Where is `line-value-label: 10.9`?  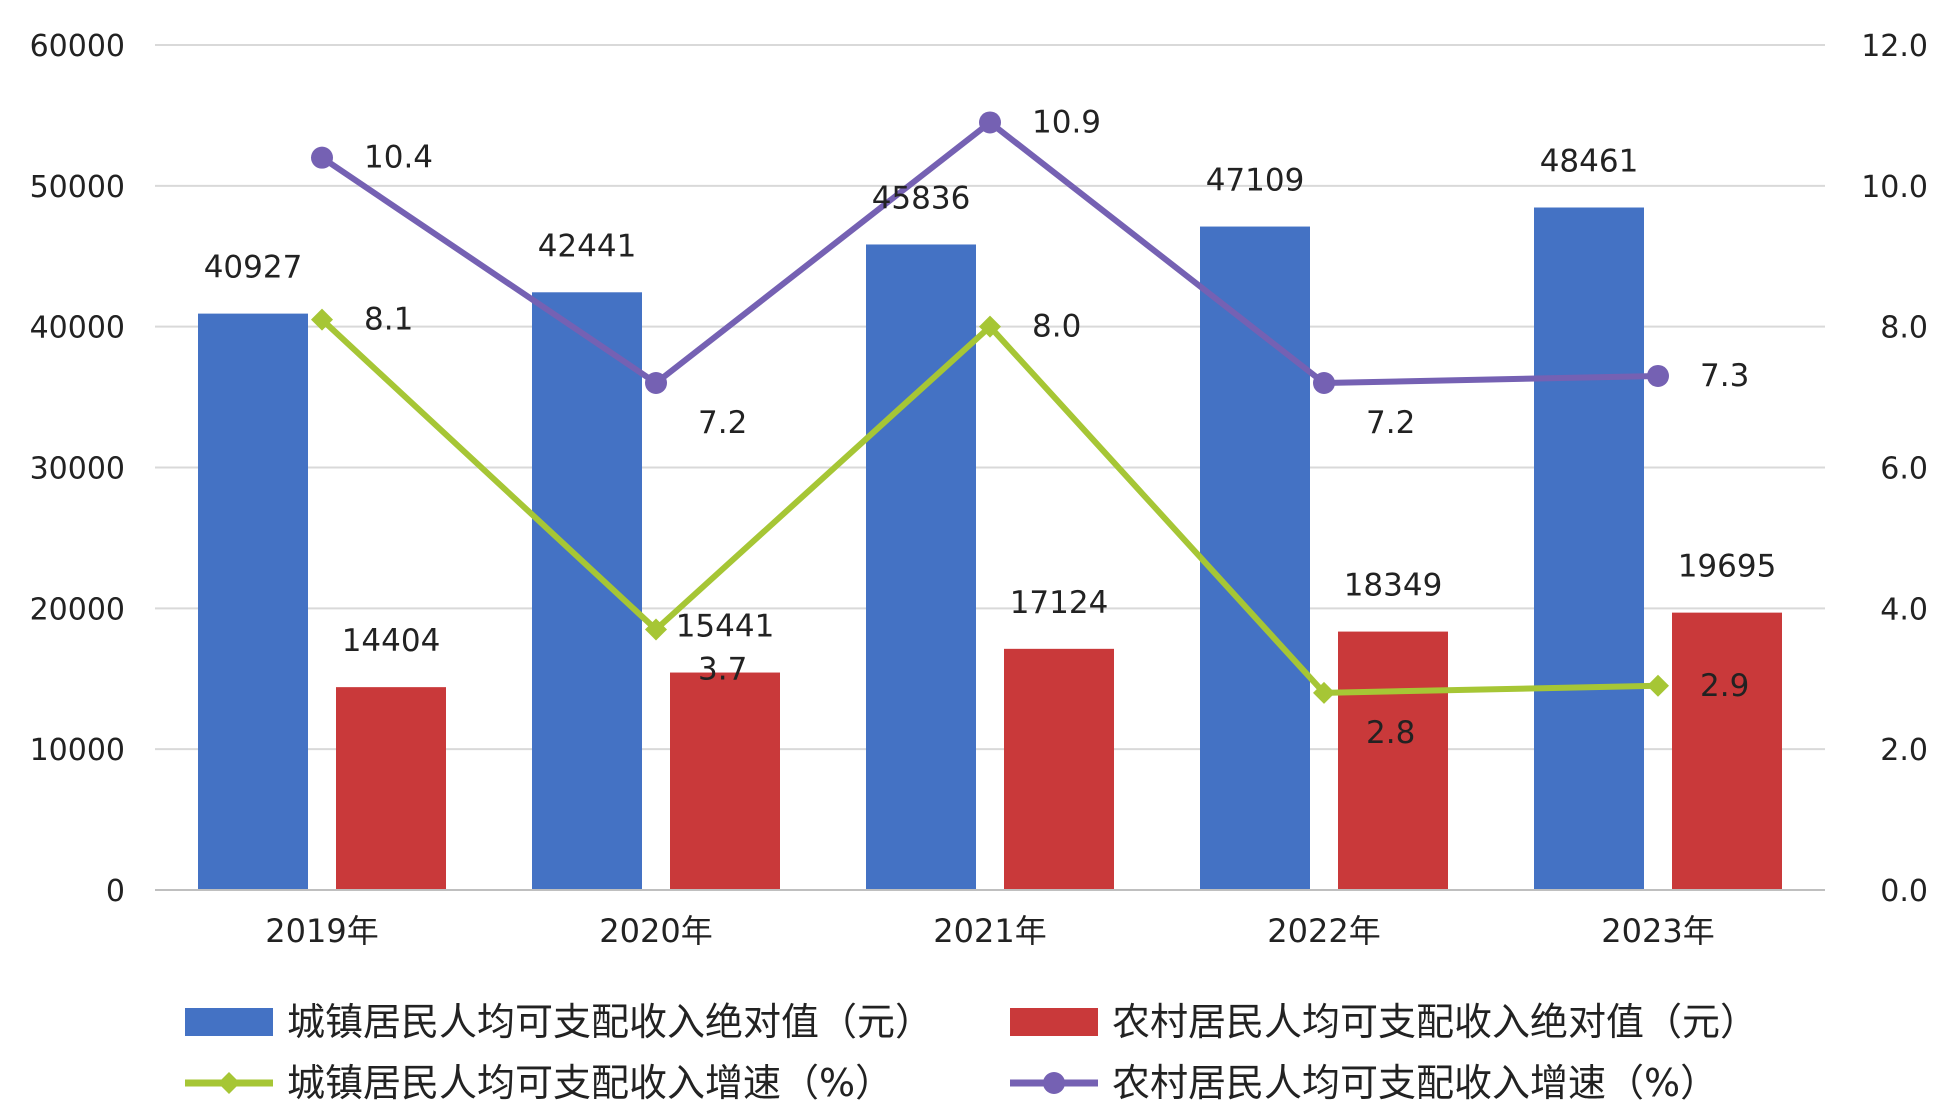 line-value-label: 10.9 is located at coordinates (1066, 122).